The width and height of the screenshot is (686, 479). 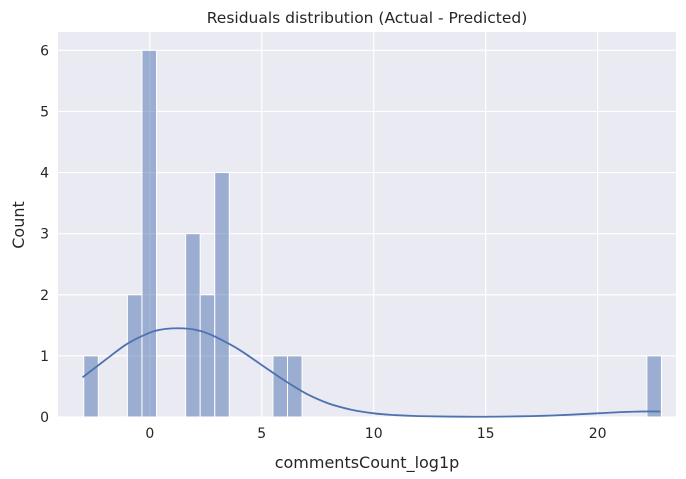 I want to click on y-tick-label: 1, so click(x=44, y=357).